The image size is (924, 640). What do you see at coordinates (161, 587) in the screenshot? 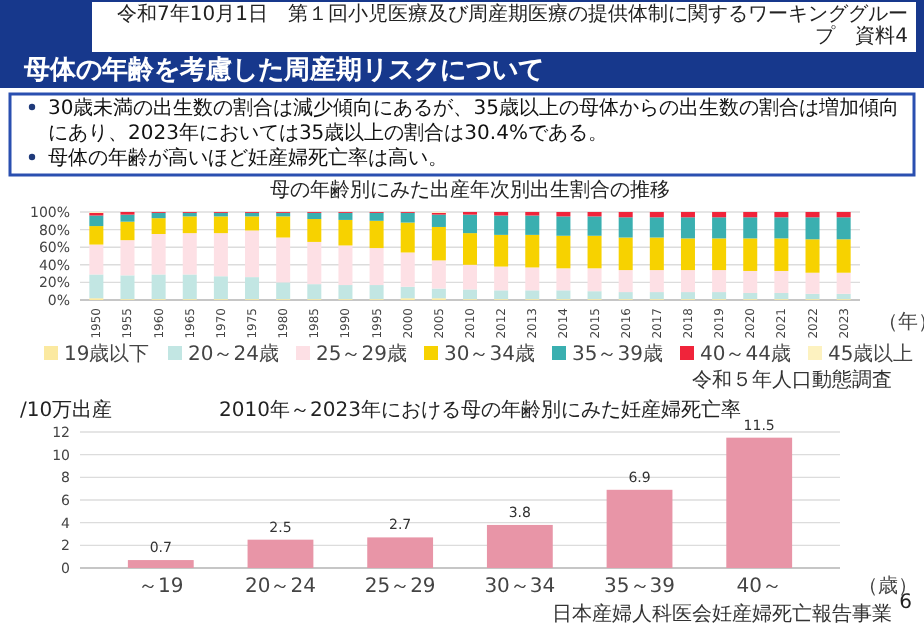
I see `x-tick-label: ～19` at bounding box center [161, 587].